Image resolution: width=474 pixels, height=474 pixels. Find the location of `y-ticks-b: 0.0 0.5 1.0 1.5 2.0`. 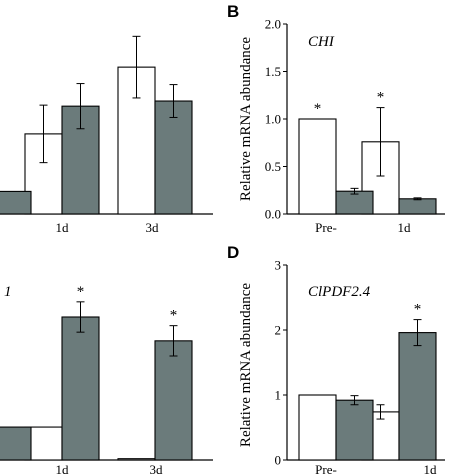

y-ticks-b: 0.0 0.5 1.0 1.5 2.0 is located at coordinates (276, 119).